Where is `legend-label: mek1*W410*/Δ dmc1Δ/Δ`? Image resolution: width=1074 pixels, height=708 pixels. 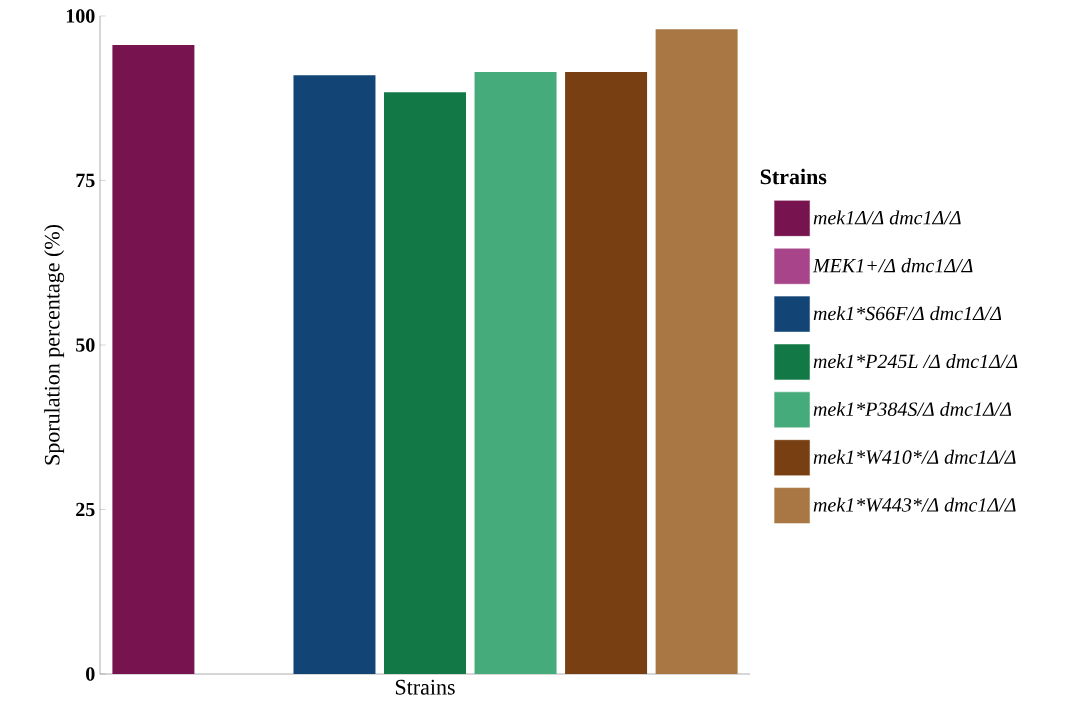 legend-label: mek1*W410*/Δ dmc1Δ/Δ is located at coordinates (914, 456).